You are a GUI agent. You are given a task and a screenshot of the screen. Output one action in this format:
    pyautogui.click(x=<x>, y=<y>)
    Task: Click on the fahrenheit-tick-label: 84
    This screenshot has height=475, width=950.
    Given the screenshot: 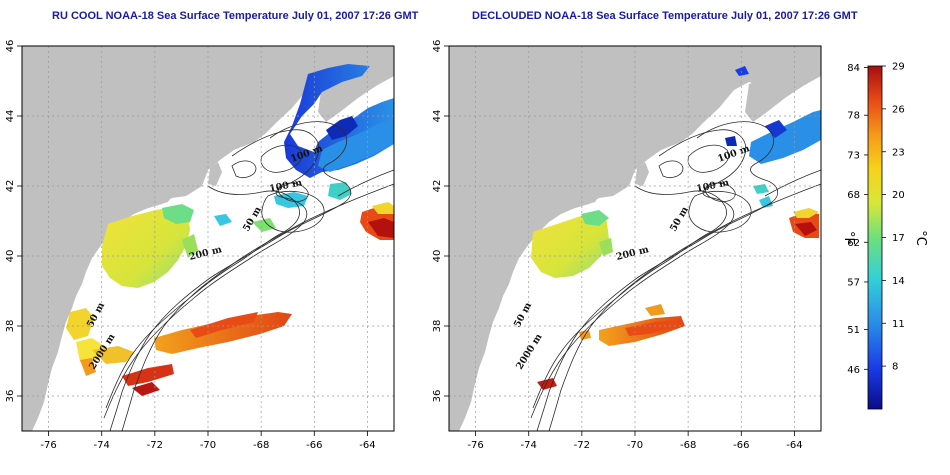 What is the action you would take?
    pyautogui.click(x=853, y=68)
    